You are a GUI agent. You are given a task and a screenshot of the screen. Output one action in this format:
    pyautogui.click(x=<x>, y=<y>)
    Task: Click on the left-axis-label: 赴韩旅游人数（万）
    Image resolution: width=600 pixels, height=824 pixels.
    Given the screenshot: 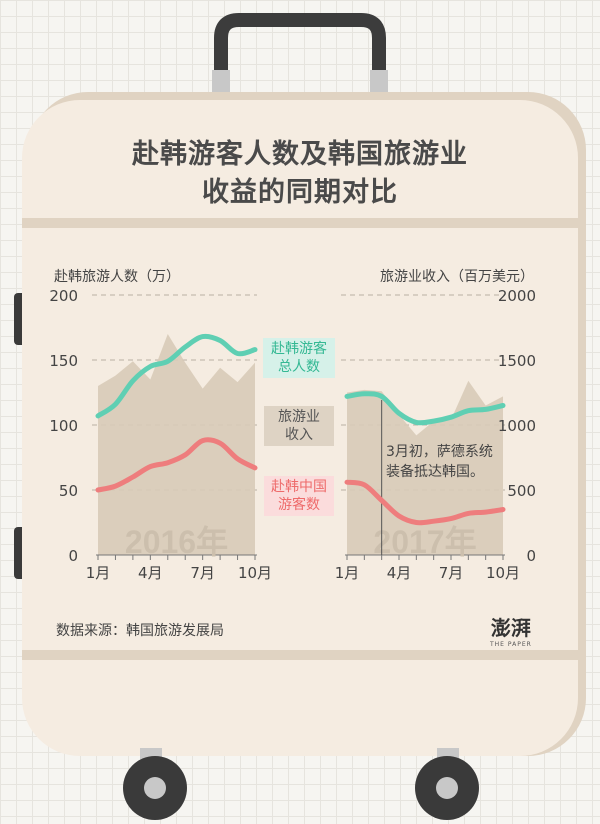 What is the action you would take?
    pyautogui.click(x=117, y=277)
    